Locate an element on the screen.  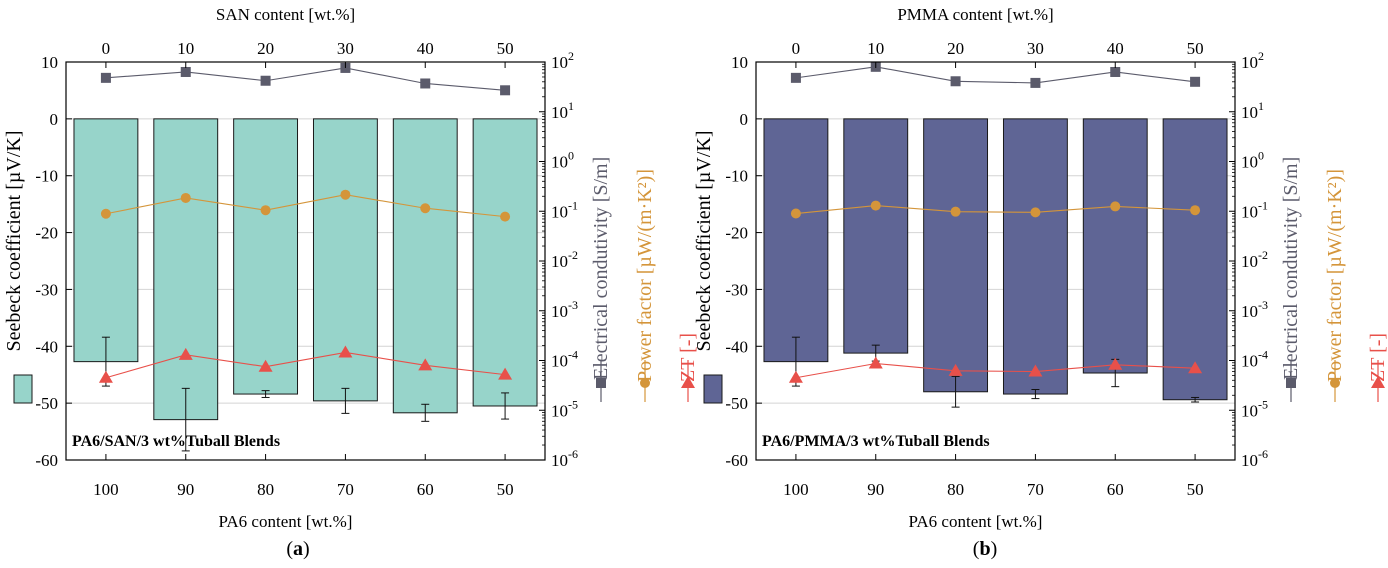
zt-line is located at coordinates (305, 365).